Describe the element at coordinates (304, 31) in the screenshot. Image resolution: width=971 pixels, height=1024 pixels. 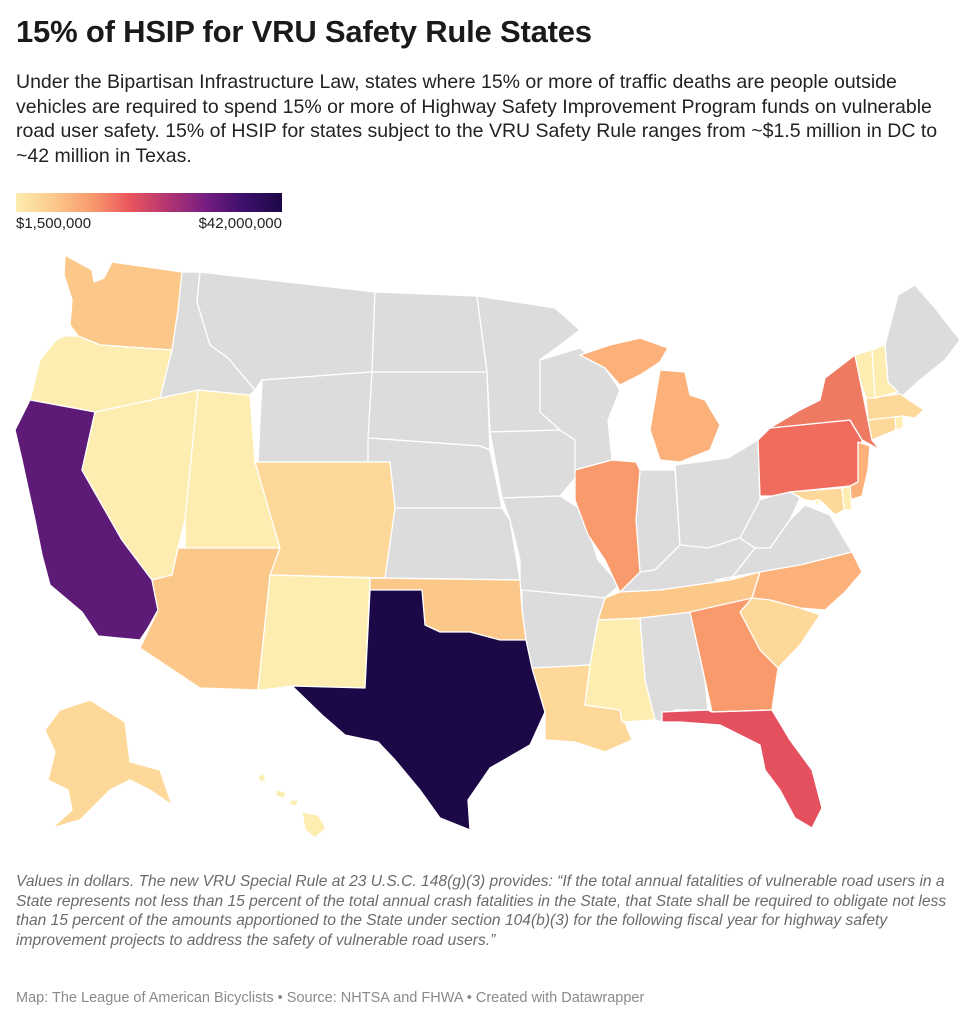
I see `chart-title: 15% of HSIP for VRU Safety Rule States` at that location.